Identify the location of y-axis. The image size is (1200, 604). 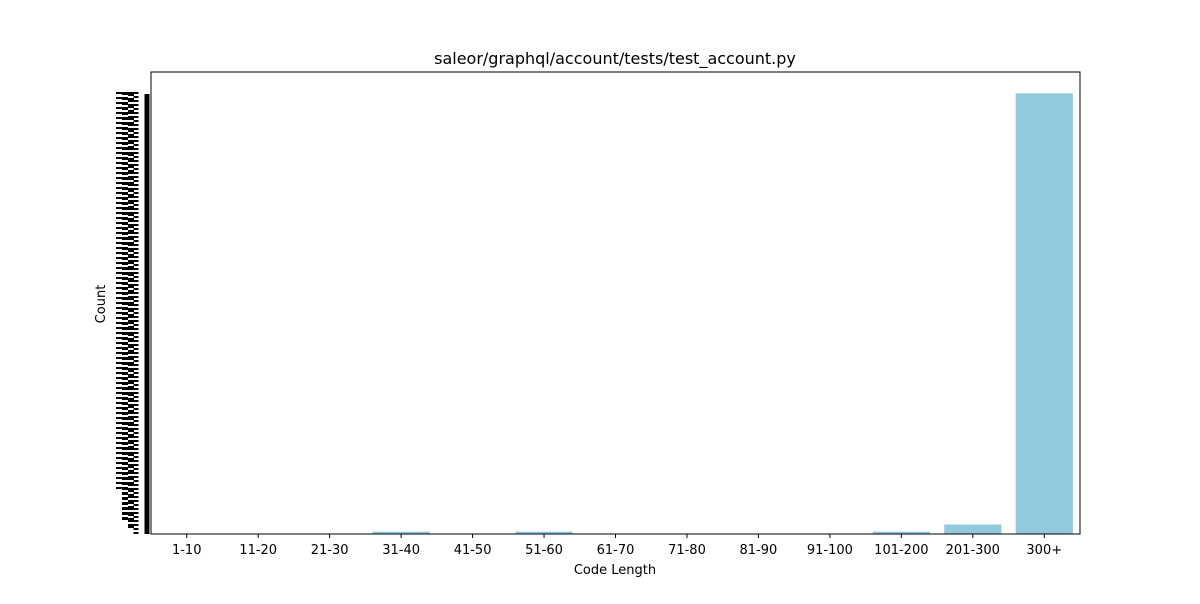
(133, 314).